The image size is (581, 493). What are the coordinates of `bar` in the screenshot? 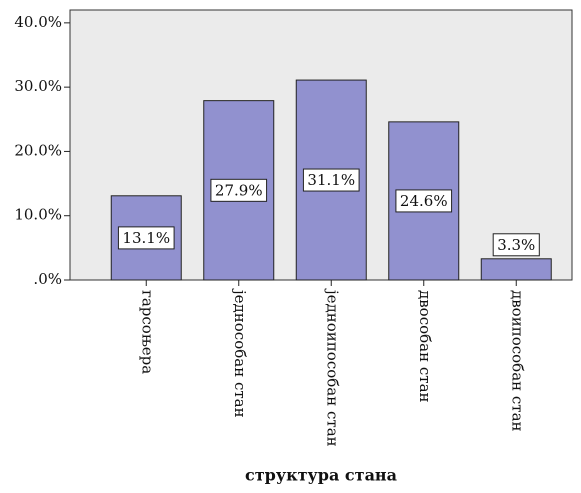 It's located at (516, 269).